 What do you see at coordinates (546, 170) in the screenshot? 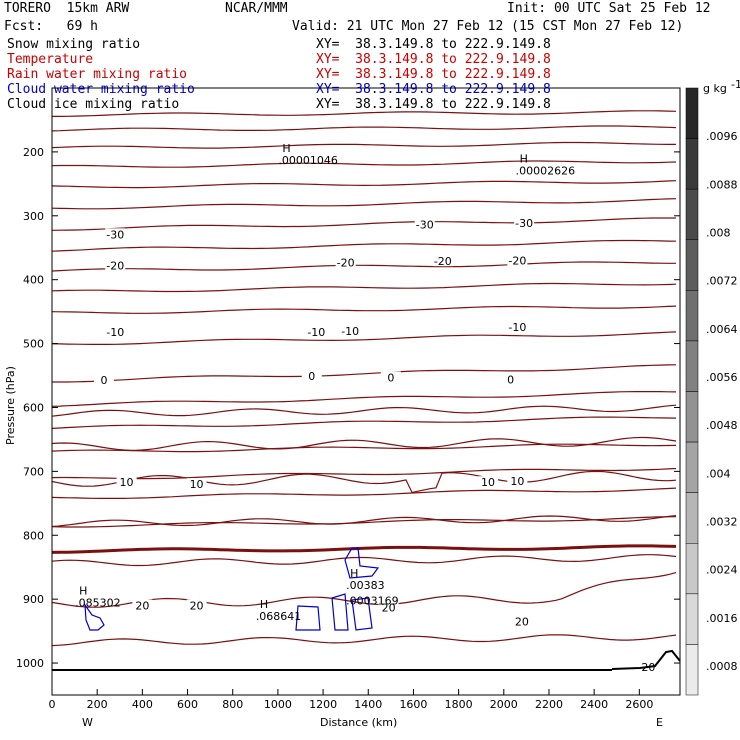
I see `extremum-value: .00002626` at bounding box center [546, 170].